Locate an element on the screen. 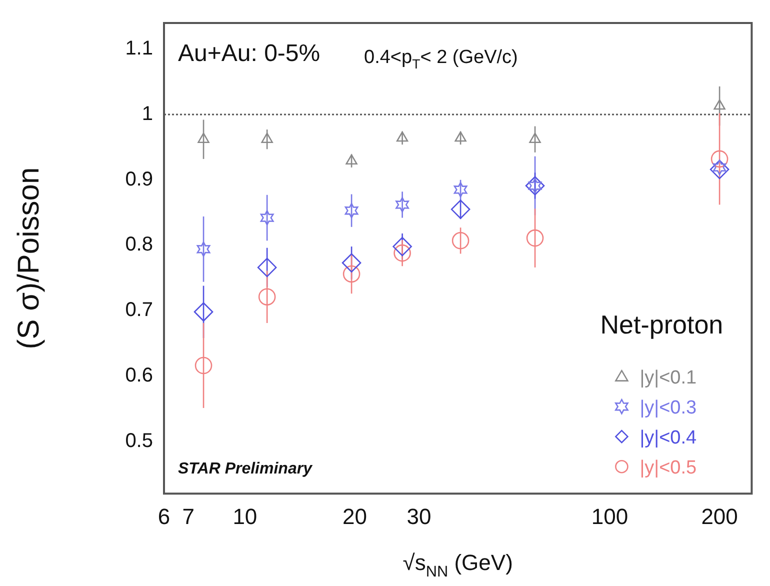 The image size is (770, 586). y-tick-label: 0.6 is located at coordinates (139, 375).